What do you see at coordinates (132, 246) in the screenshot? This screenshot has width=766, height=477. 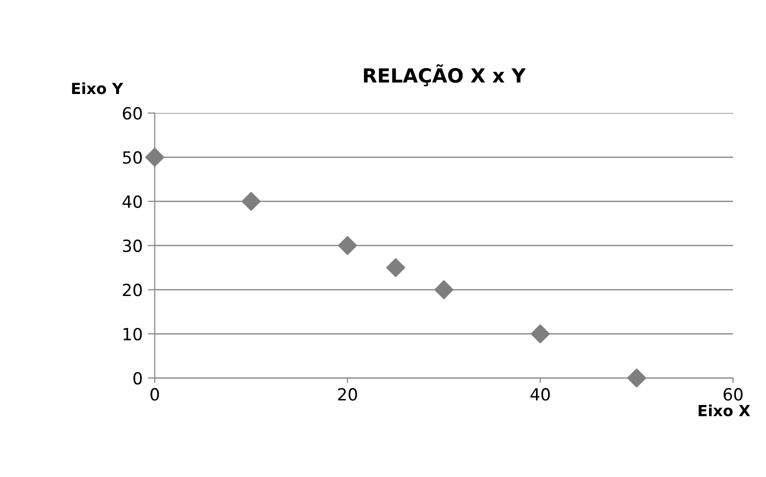 I see `y-tick-label: 30` at bounding box center [132, 246].